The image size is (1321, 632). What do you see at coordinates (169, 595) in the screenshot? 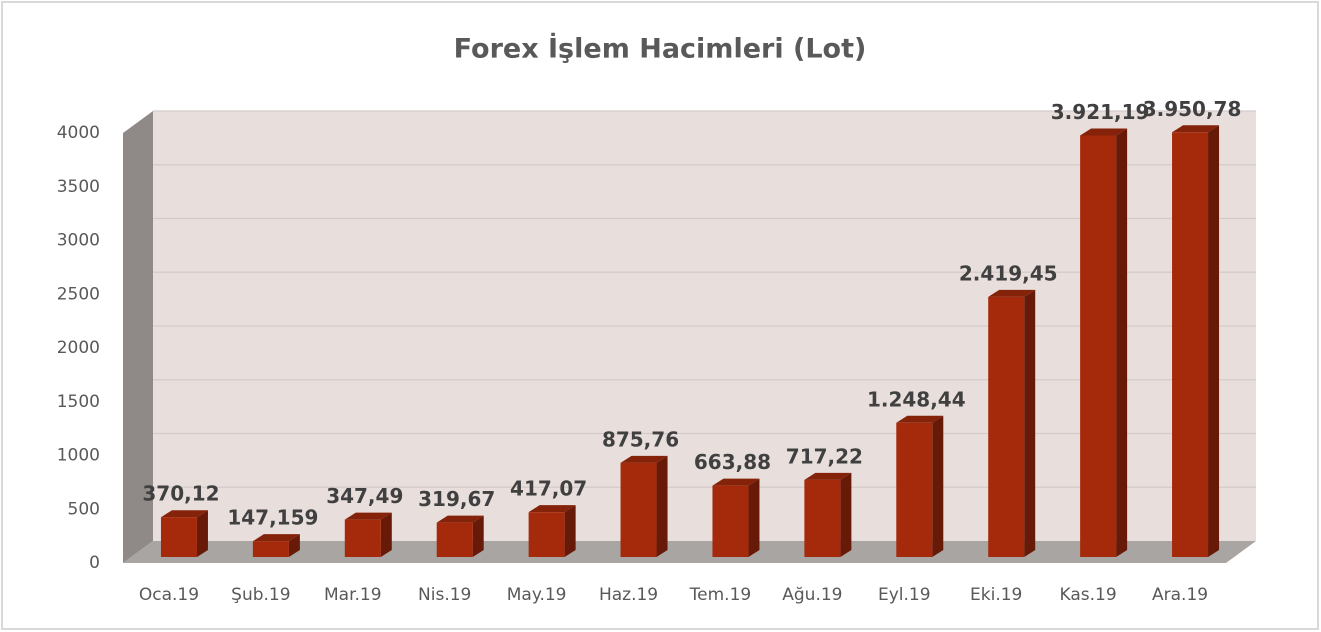
I see `x-tick-label: Oca.19` at bounding box center [169, 595].